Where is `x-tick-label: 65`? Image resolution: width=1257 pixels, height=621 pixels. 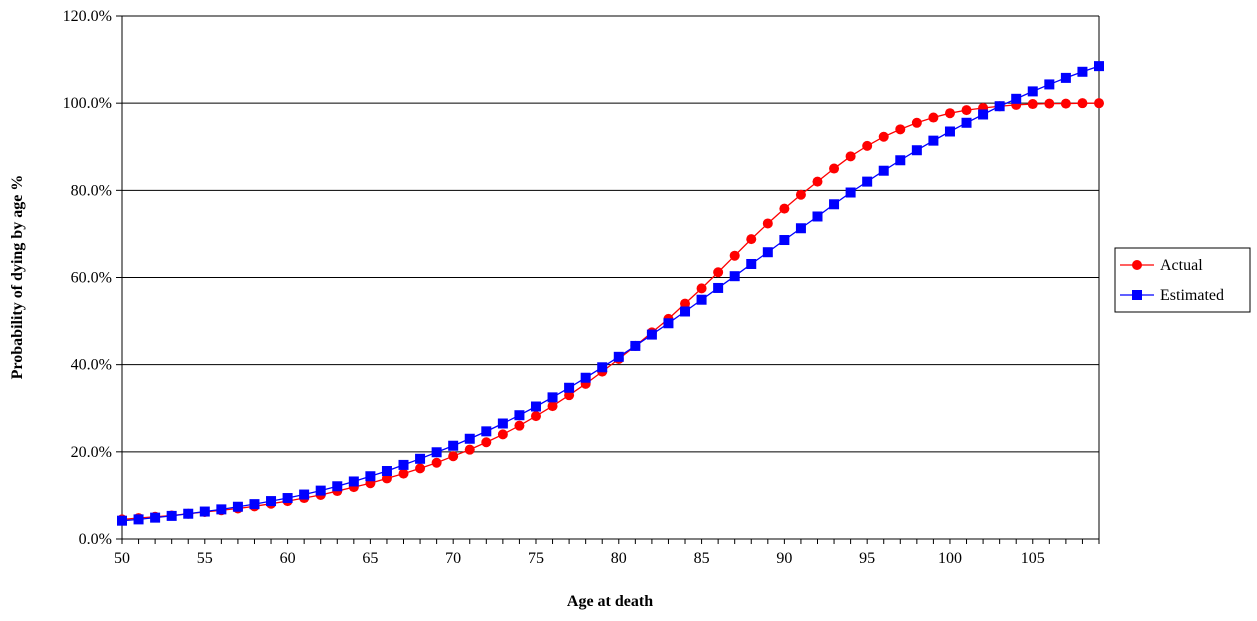 x-tick-label: 65 is located at coordinates (370, 558).